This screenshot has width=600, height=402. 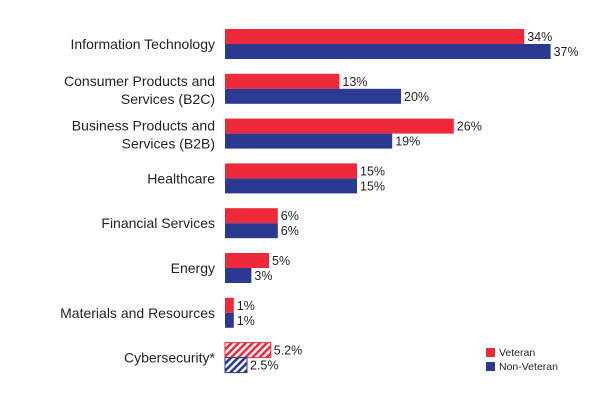 I want to click on bar-veteran-cybersecurity, so click(x=248, y=350).